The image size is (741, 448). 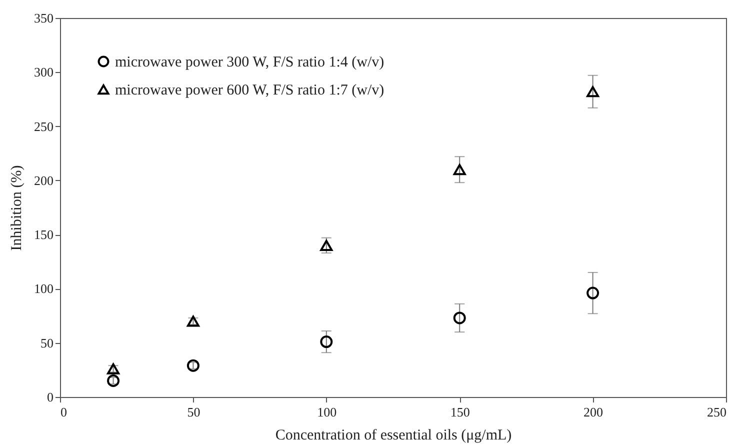 I want to click on x-tick-label: 250, so click(x=716, y=412).